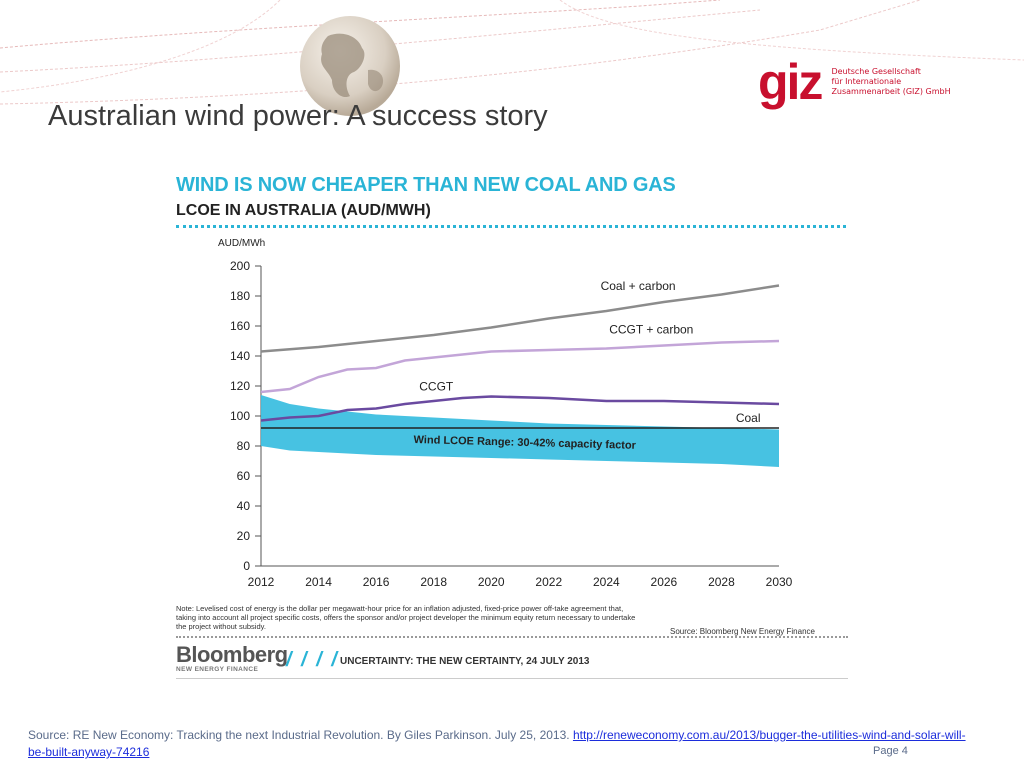  Describe the element at coordinates (241, 243) in the screenshot. I see `y-axis-label: AUD/MWh` at that location.